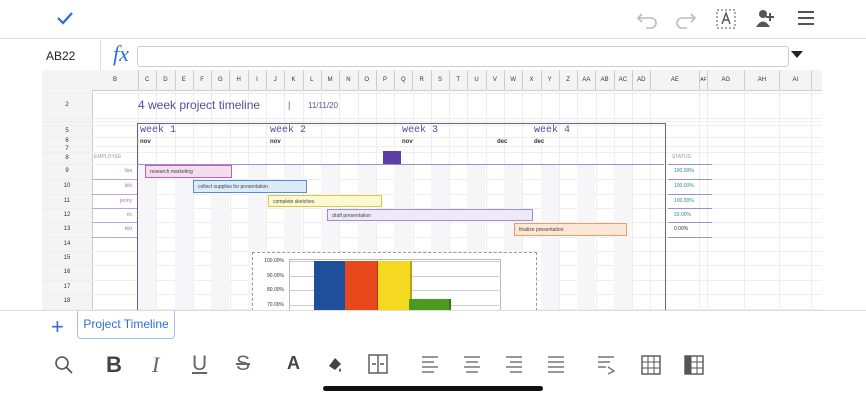  What do you see at coordinates (325, 201) in the screenshot?
I see `task-bar: complete sketches` at bounding box center [325, 201].